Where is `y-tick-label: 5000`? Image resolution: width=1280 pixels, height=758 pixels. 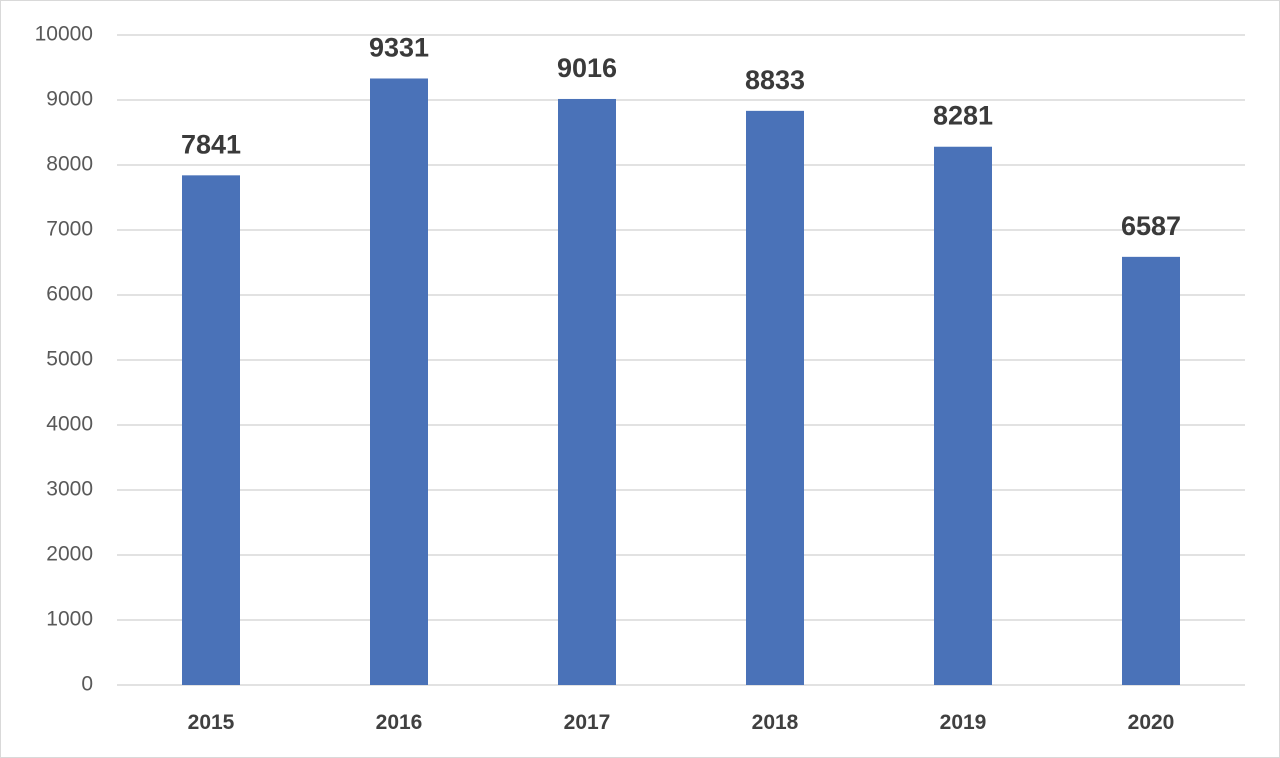
y-tick-label: 5000 is located at coordinates (69, 359).